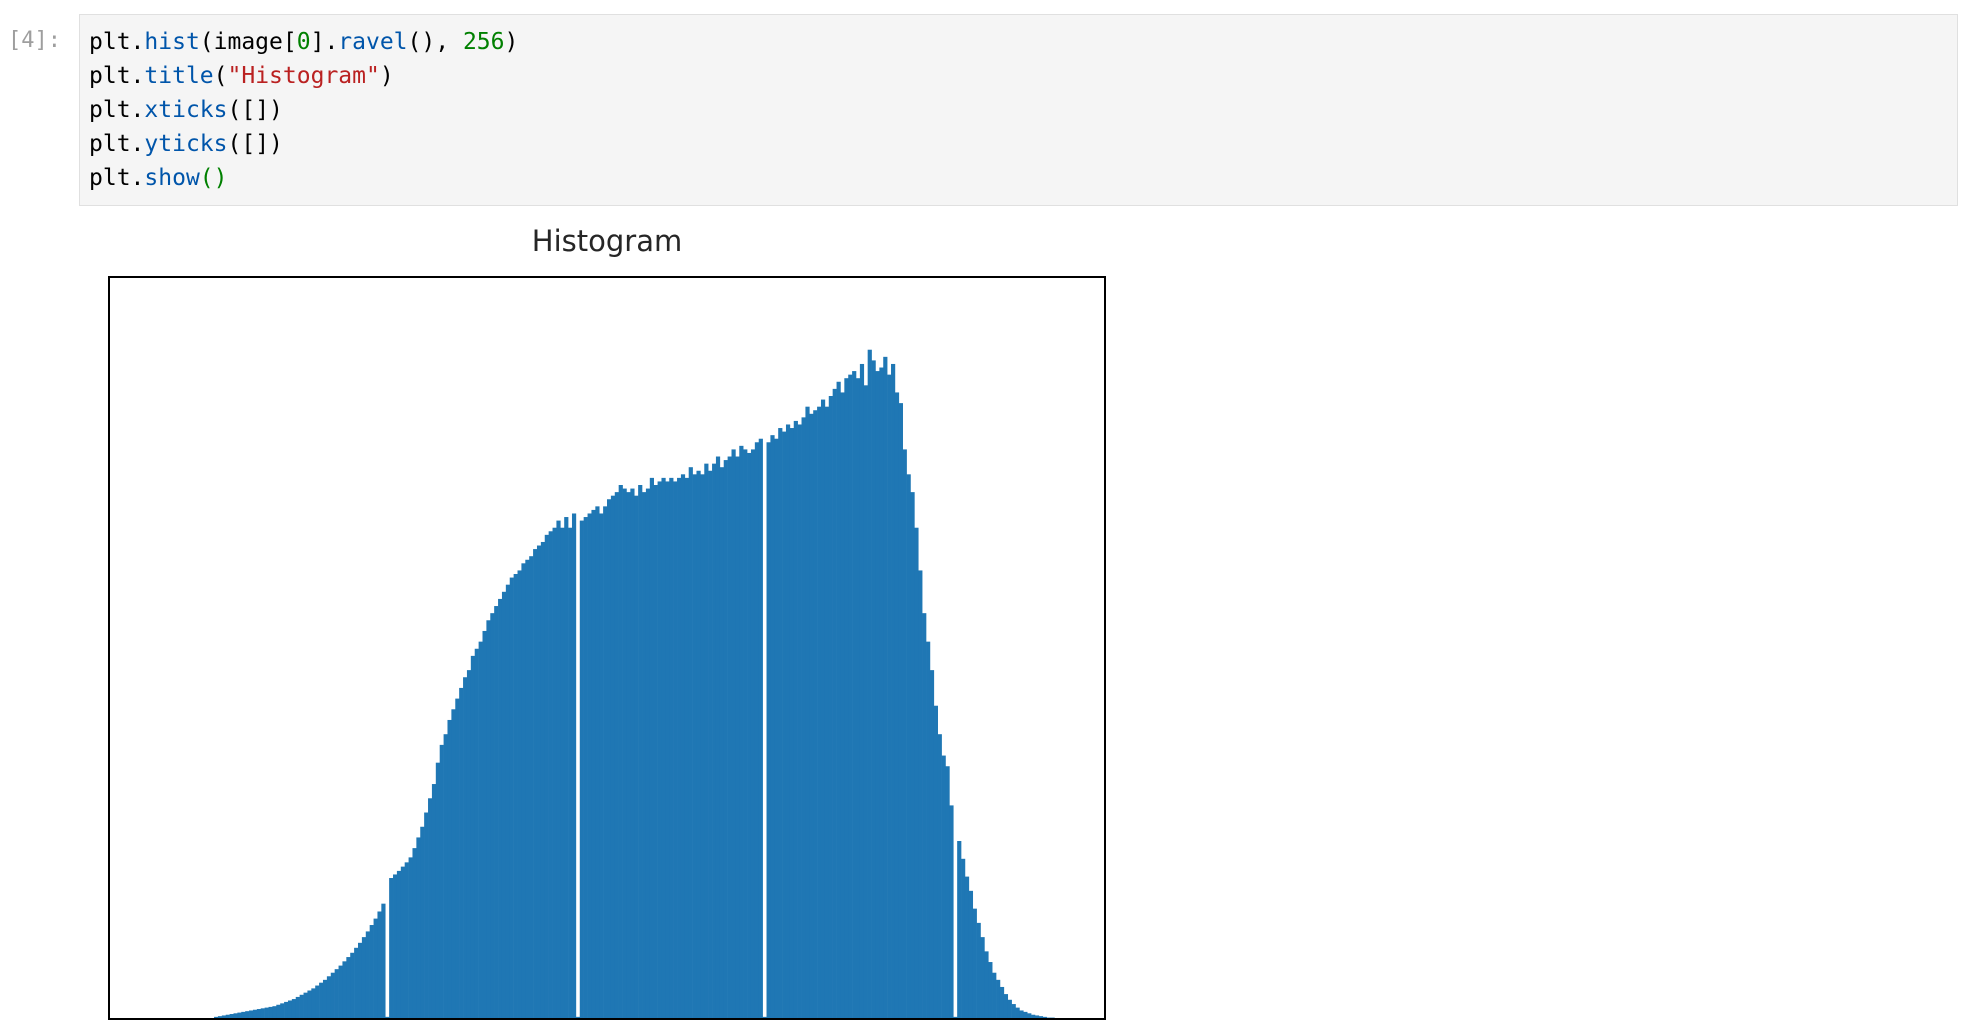 The width and height of the screenshot is (1962, 1032). Describe the element at coordinates (1018, 178) in the screenshot. I see `code-line: plt.show()` at that location.